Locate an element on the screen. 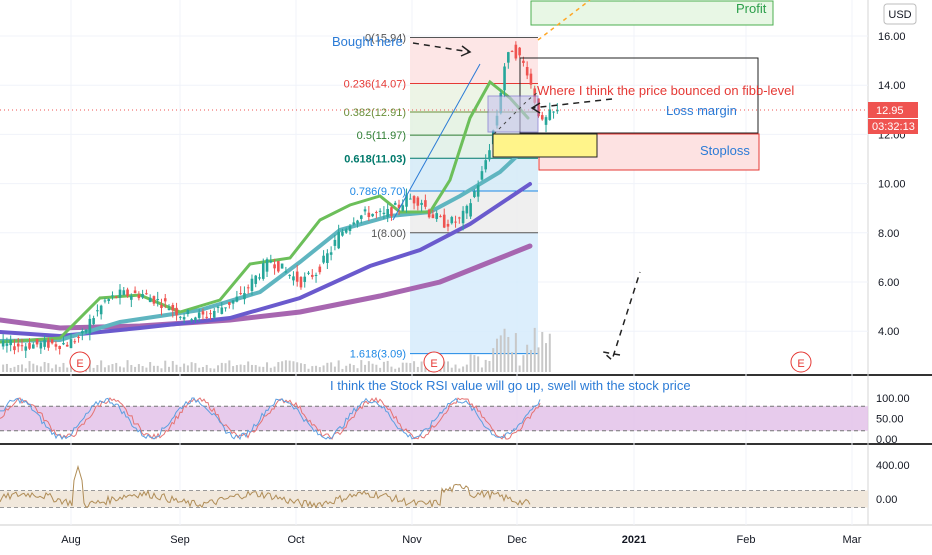 The image size is (932, 555). time-label: Nov is located at coordinates (412, 540).